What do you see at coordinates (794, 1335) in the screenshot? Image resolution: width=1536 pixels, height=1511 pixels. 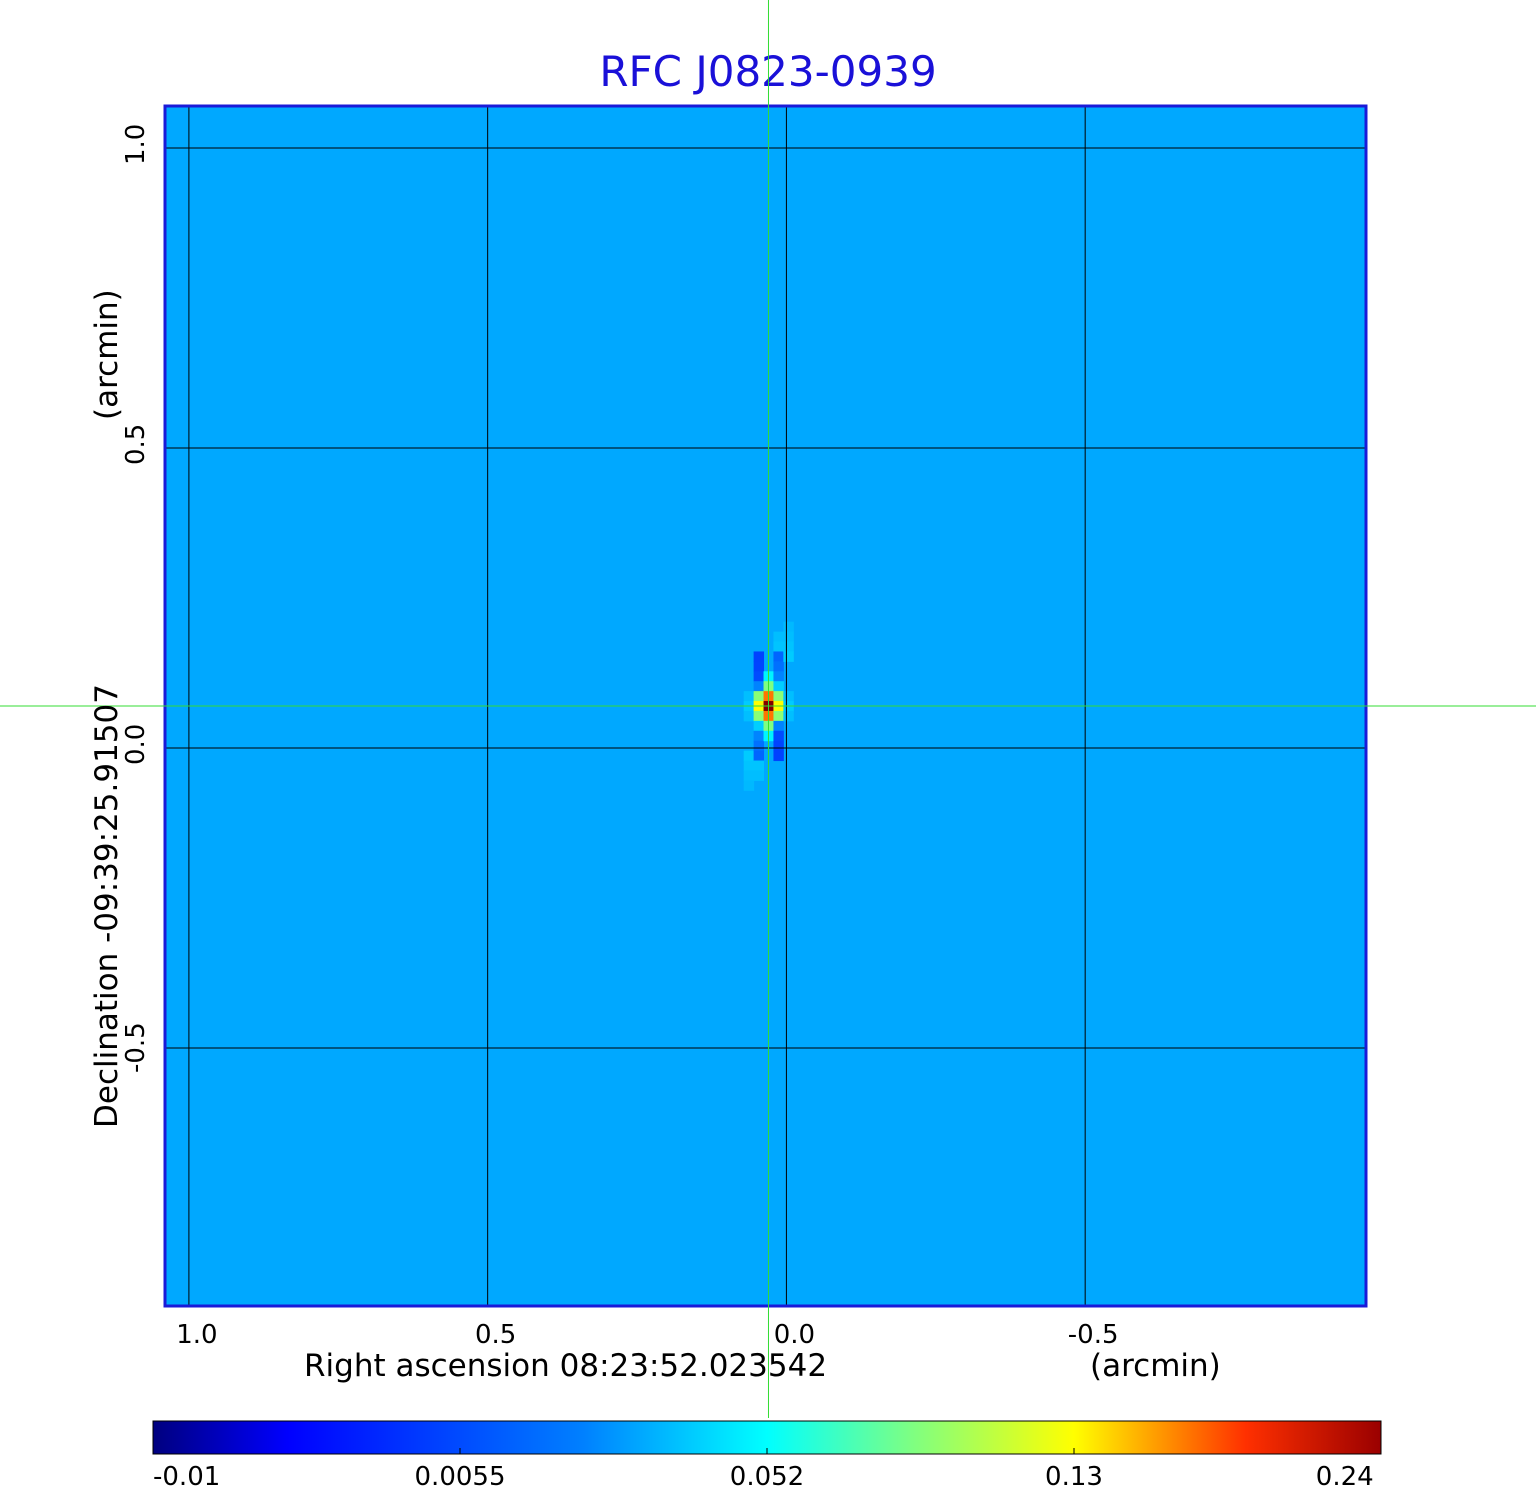 I see `x-tick-label: 0.0` at bounding box center [794, 1335].